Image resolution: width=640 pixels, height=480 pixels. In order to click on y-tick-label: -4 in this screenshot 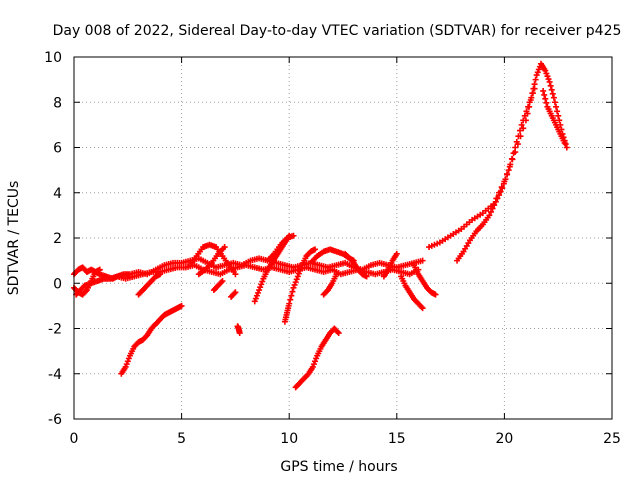, I will do `click(55, 375)`.